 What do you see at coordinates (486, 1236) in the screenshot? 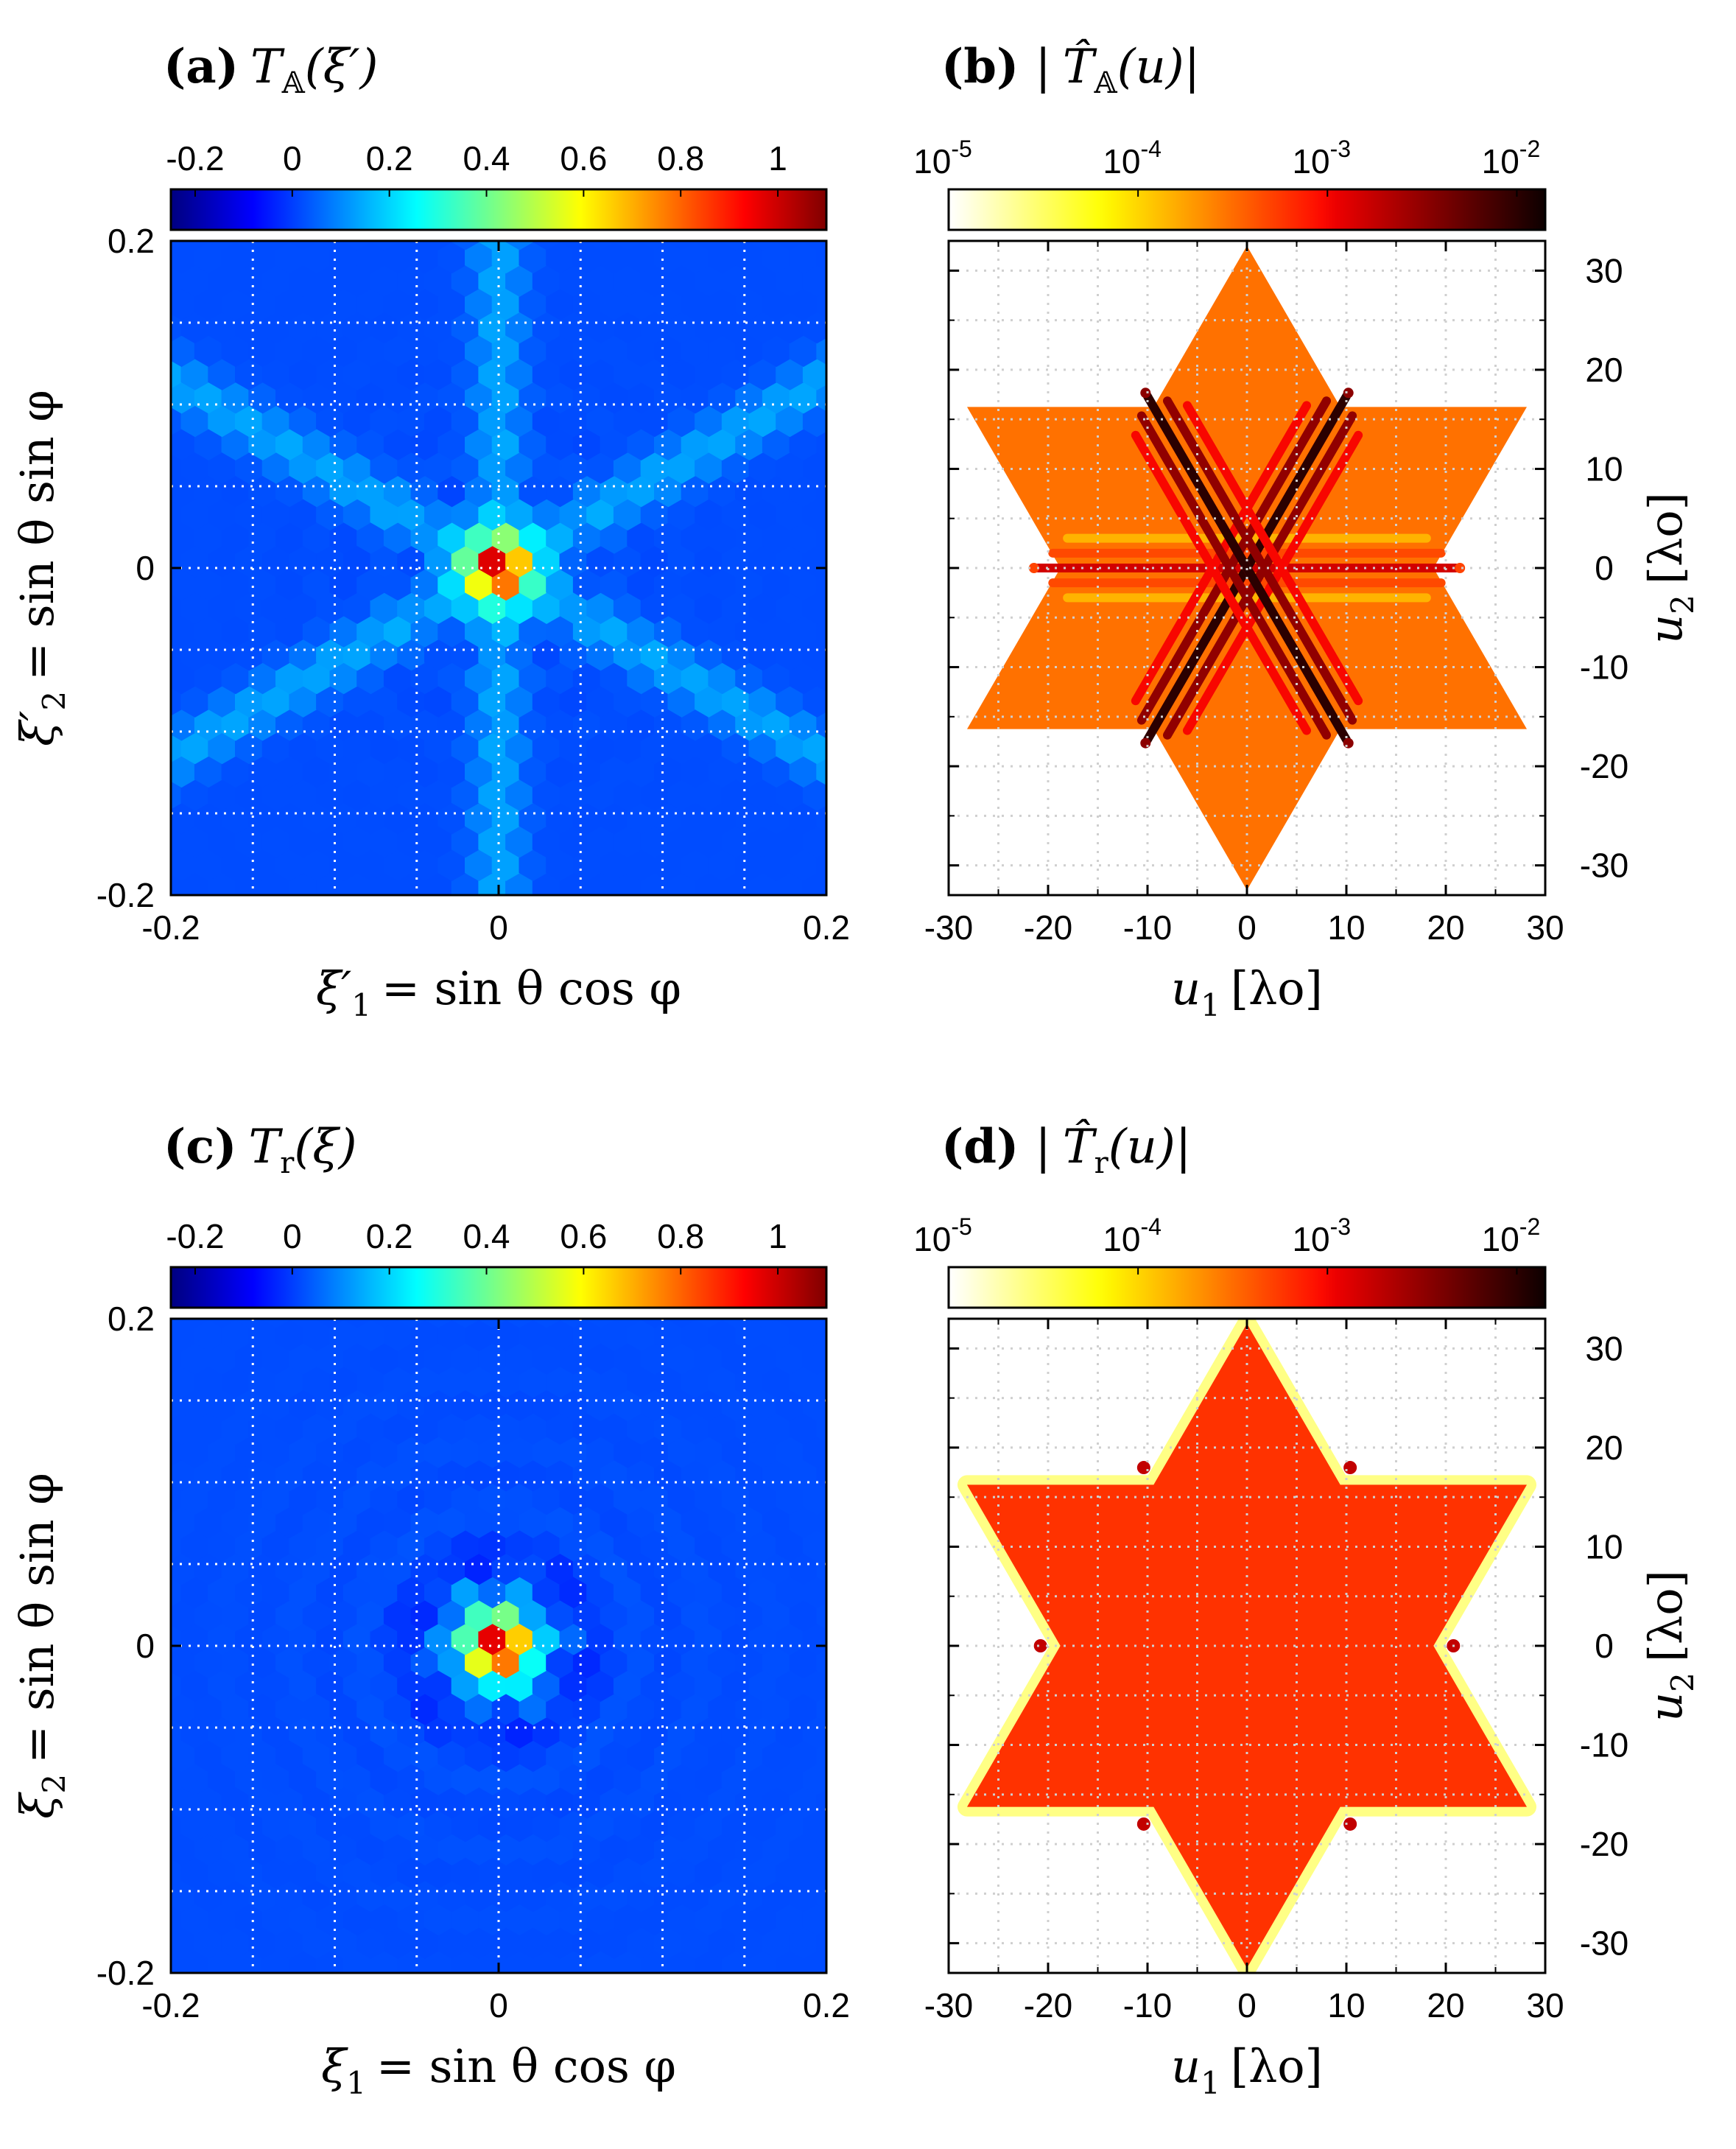
I see `colorbar-tick-label: 0.4` at bounding box center [486, 1236].